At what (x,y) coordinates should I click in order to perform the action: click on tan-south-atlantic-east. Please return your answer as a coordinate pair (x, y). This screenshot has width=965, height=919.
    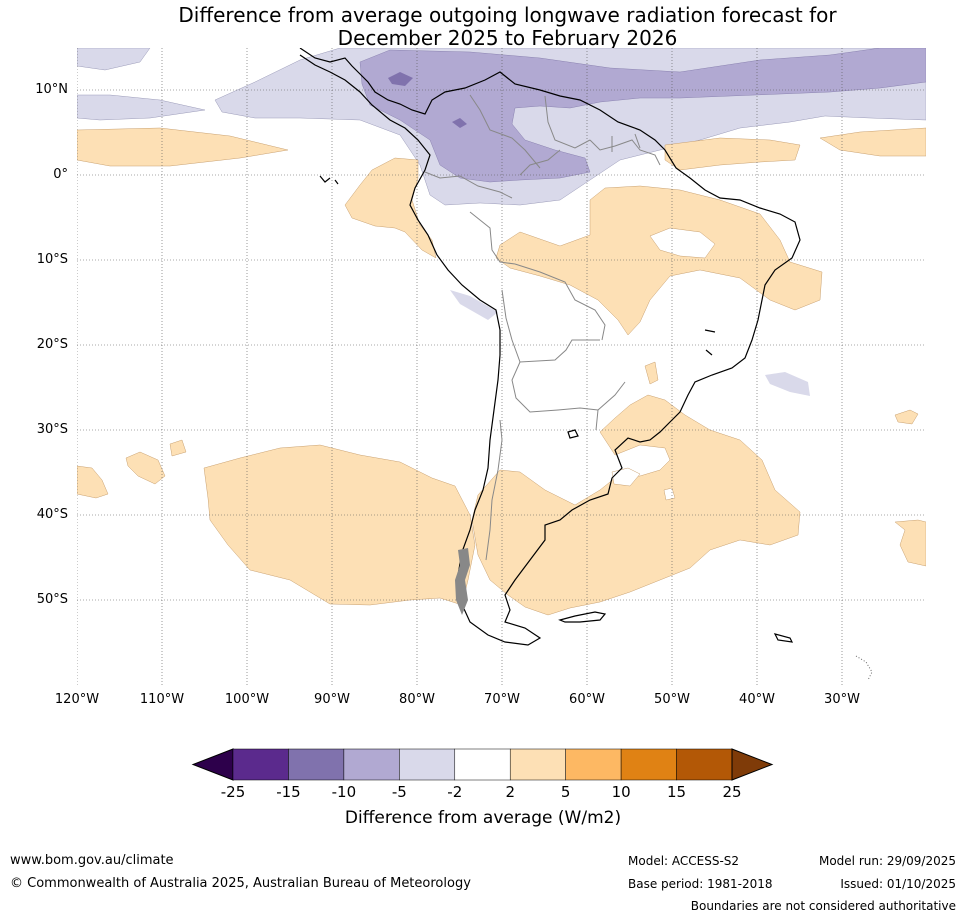
    Looking at the image, I should click on (910, 543).